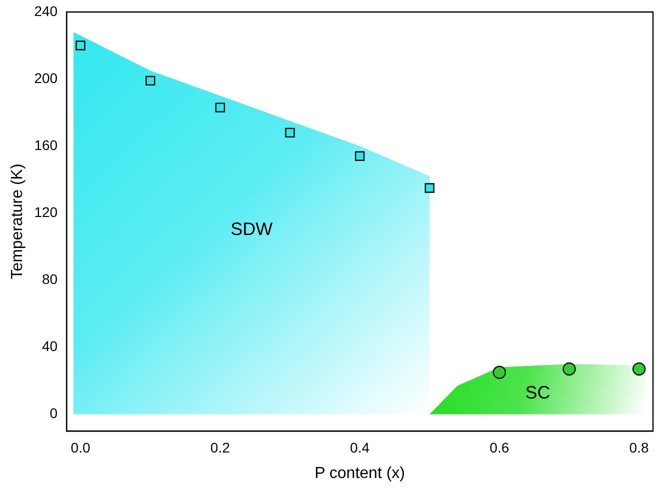 This screenshot has height=491, width=669. What do you see at coordinates (360, 447) in the screenshot?
I see `x-tick-label: 0.4` at bounding box center [360, 447].